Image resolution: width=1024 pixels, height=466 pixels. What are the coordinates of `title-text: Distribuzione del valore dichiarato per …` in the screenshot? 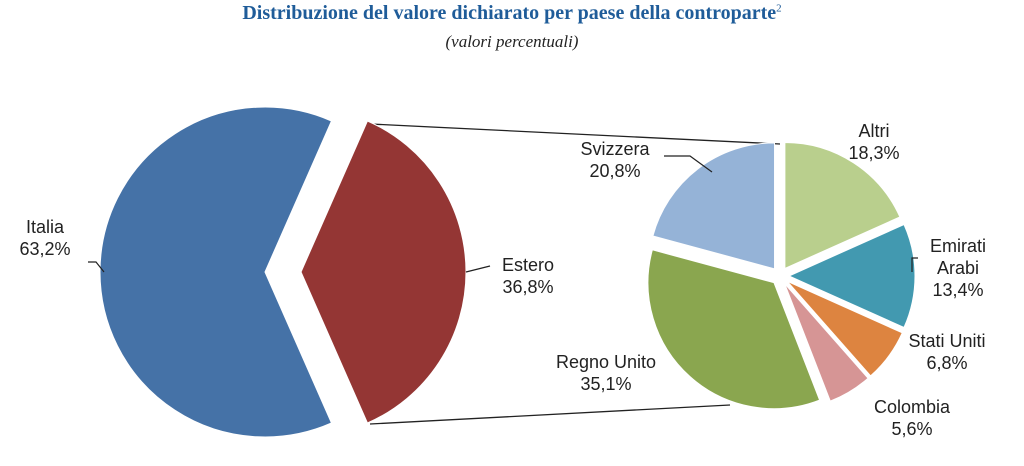 It's located at (509, 13).